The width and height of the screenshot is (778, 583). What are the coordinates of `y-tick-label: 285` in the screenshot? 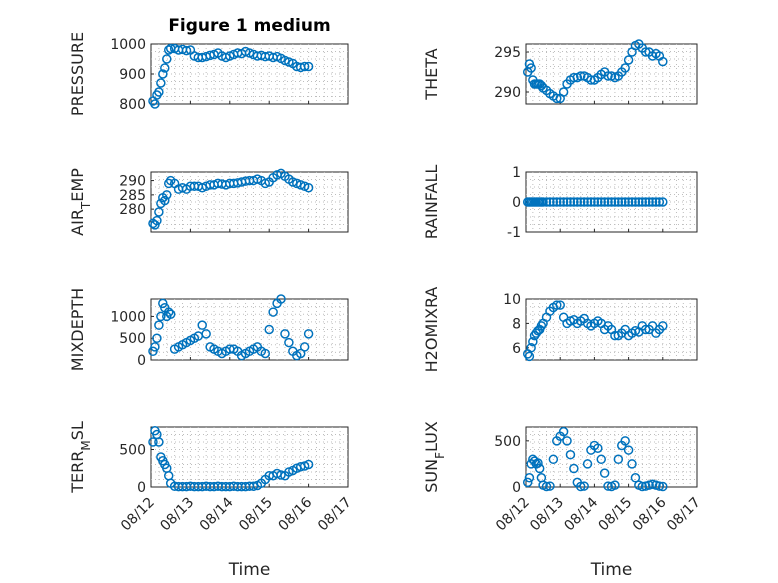 It's located at (132, 196).